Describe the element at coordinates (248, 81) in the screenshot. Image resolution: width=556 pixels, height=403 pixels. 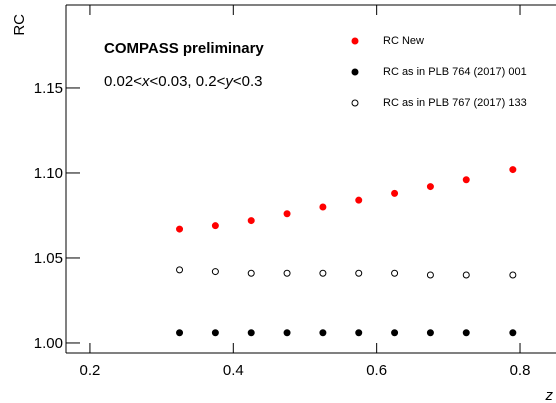
I see `subtitle-part: <0.3` at that location.